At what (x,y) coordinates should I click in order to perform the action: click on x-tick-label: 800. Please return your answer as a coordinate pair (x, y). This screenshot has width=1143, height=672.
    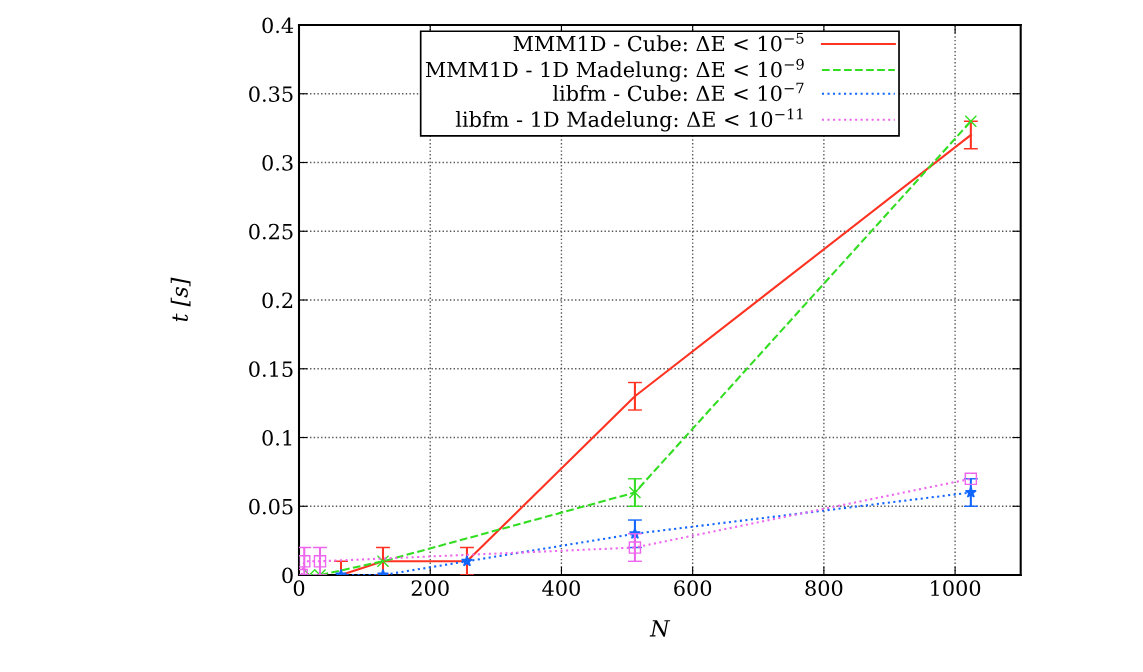
    Looking at the image, I should click on (824, 588).